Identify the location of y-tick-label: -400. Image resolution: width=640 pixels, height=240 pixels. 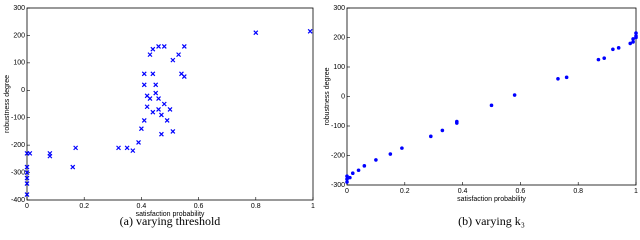
(18, 200).